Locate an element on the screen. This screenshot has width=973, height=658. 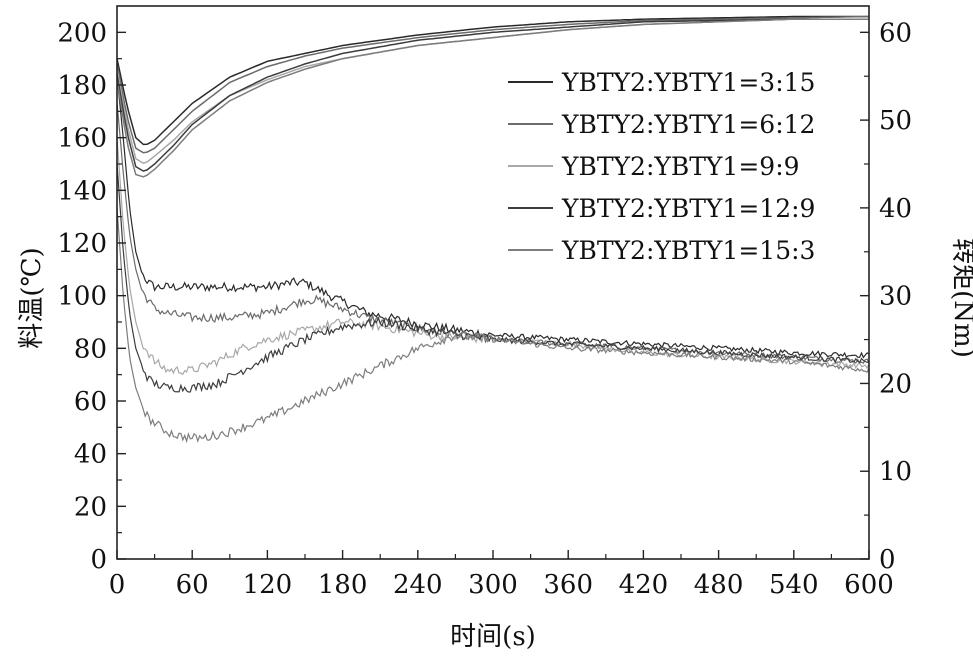
left-y-tick-label: 100 is located at coordinates (82, 297).